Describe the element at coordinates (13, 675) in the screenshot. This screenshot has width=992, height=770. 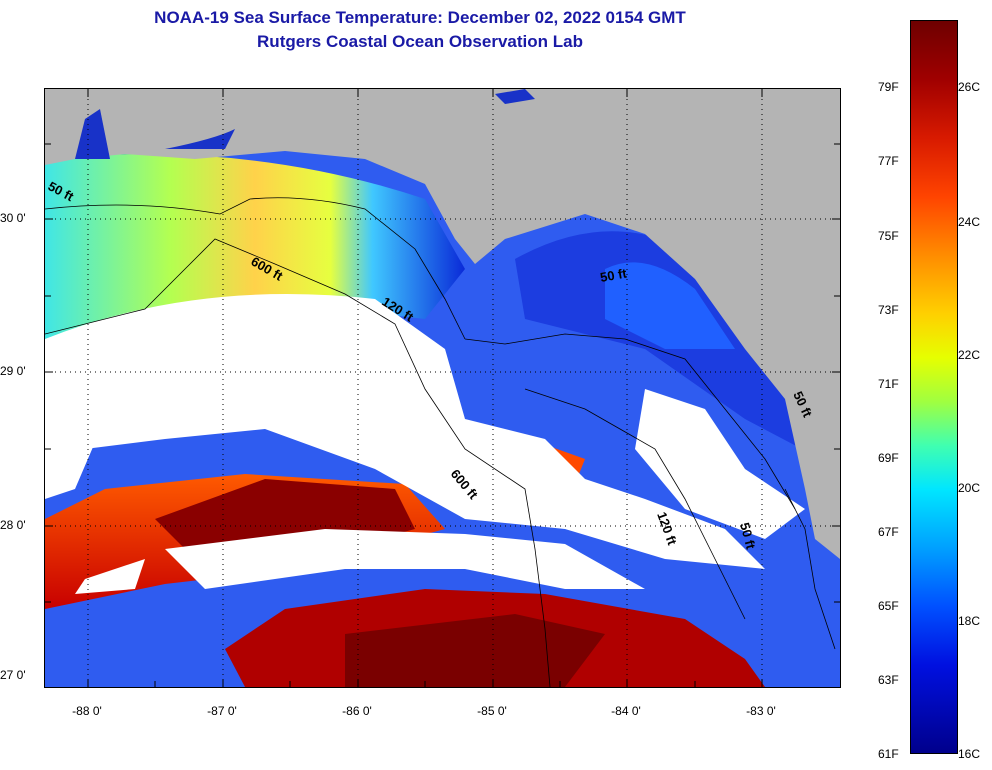
I see `lat-label-27: 27 0'` at that location.